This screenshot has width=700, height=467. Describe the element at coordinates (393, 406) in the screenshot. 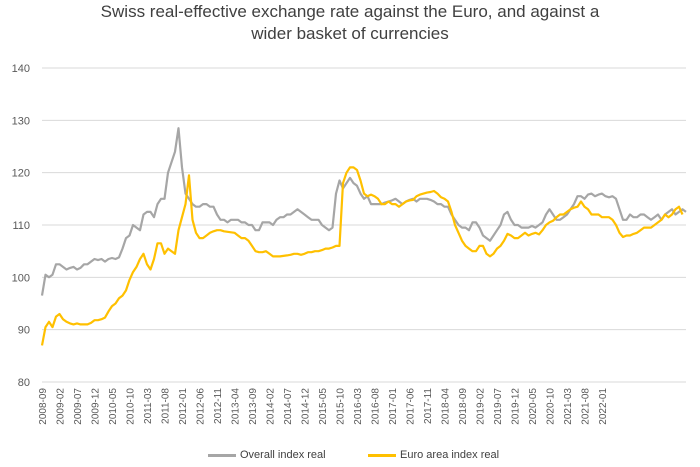

I see `x-tick-label: 2017-01` at that location.